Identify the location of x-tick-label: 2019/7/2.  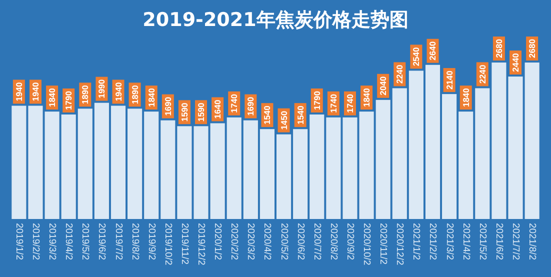
(118, 241).